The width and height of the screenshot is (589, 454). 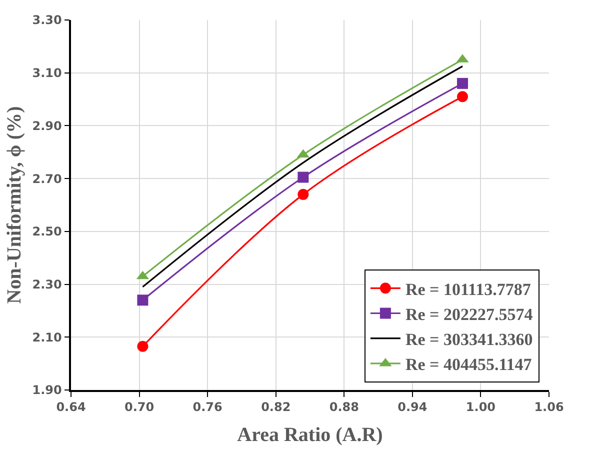 I want to click on y-tick-label: 2.90, so click(x=47, y=125).